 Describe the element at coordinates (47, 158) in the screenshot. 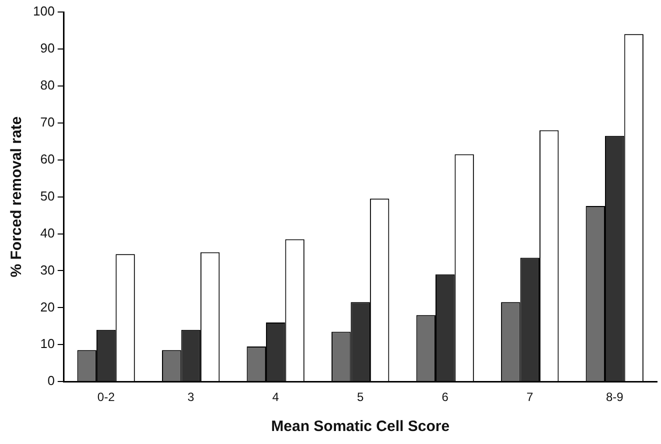

I see `y-tick-label: 60` at that location.